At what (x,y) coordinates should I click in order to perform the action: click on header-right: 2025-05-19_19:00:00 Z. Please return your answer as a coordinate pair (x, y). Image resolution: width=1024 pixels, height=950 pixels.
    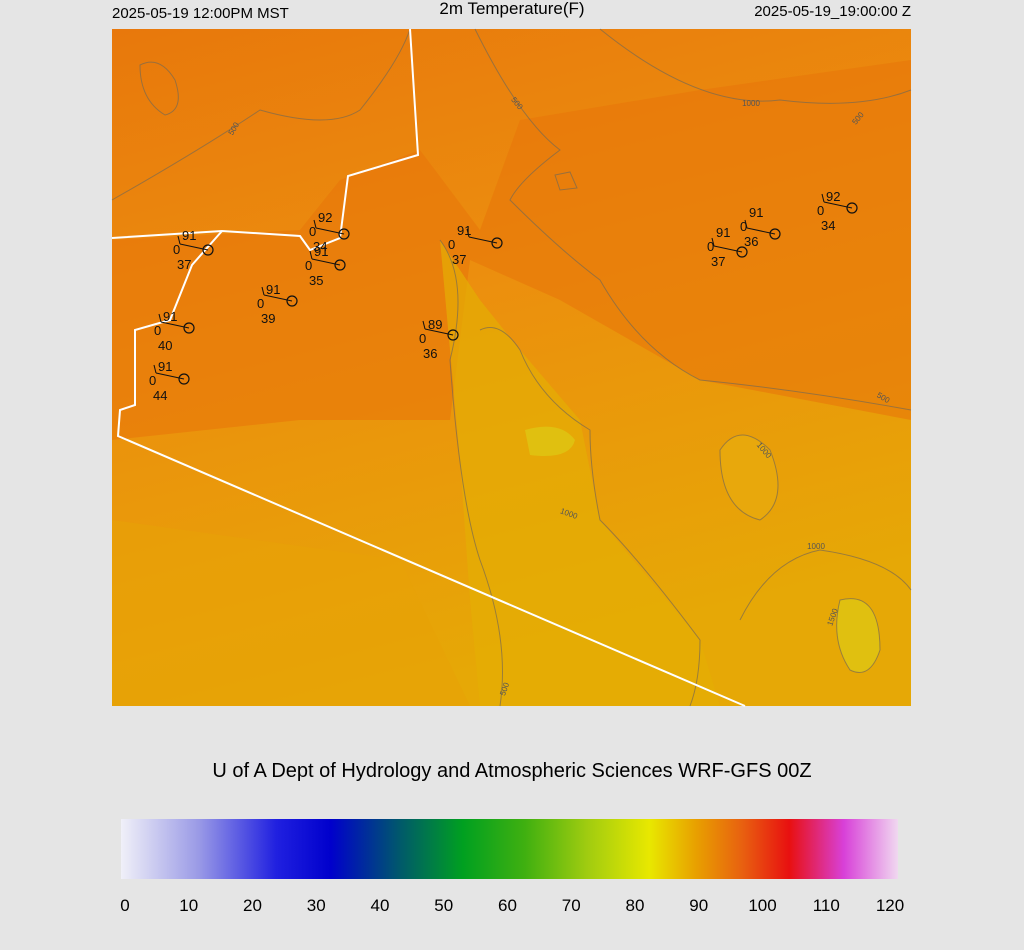
    Looking at the image, I should click on (832, 11).